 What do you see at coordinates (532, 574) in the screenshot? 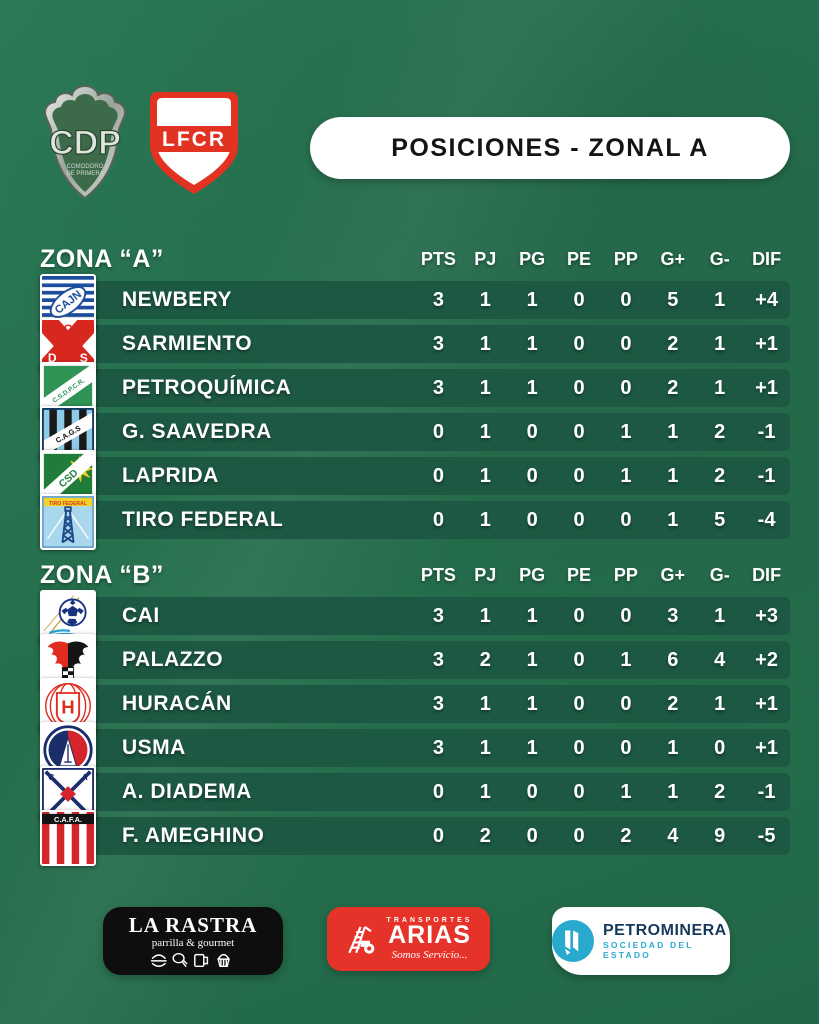
I see `column-header: PG` at bounding box center [532, 574].